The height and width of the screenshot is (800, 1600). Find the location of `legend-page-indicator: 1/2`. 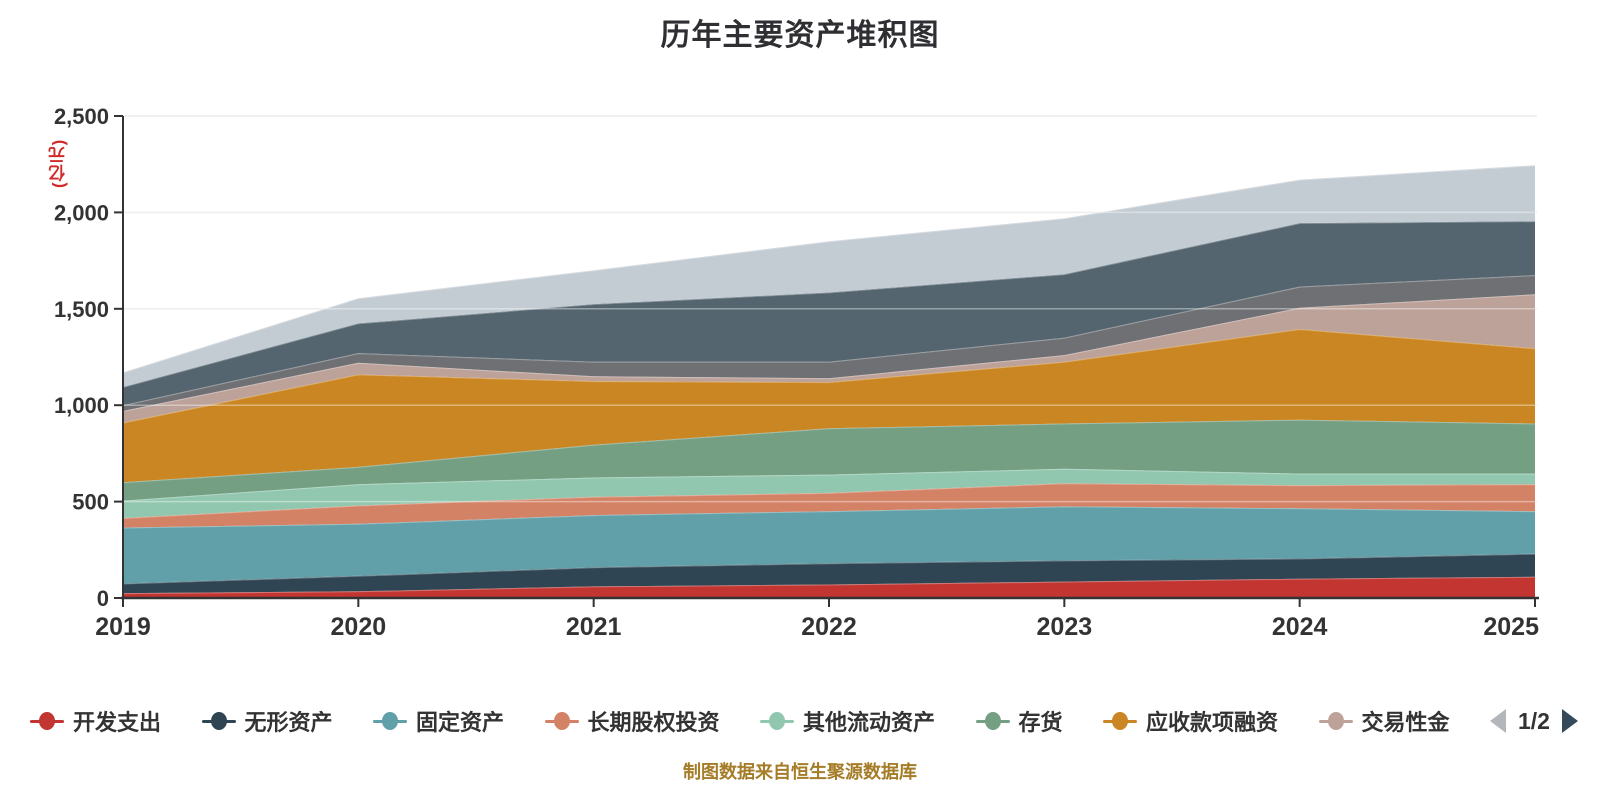

legend-page-indicator: 1/2 is located at coordinates (1534, 720).